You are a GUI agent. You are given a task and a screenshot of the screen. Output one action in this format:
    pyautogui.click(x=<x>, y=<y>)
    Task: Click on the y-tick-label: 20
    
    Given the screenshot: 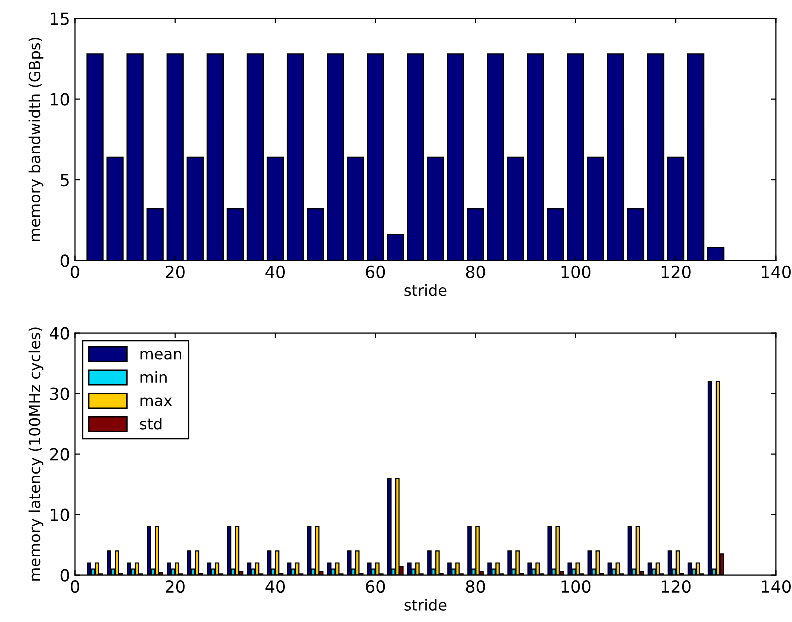 What is the action you would take?
    pyautogui.click(x=60, y=454)
    